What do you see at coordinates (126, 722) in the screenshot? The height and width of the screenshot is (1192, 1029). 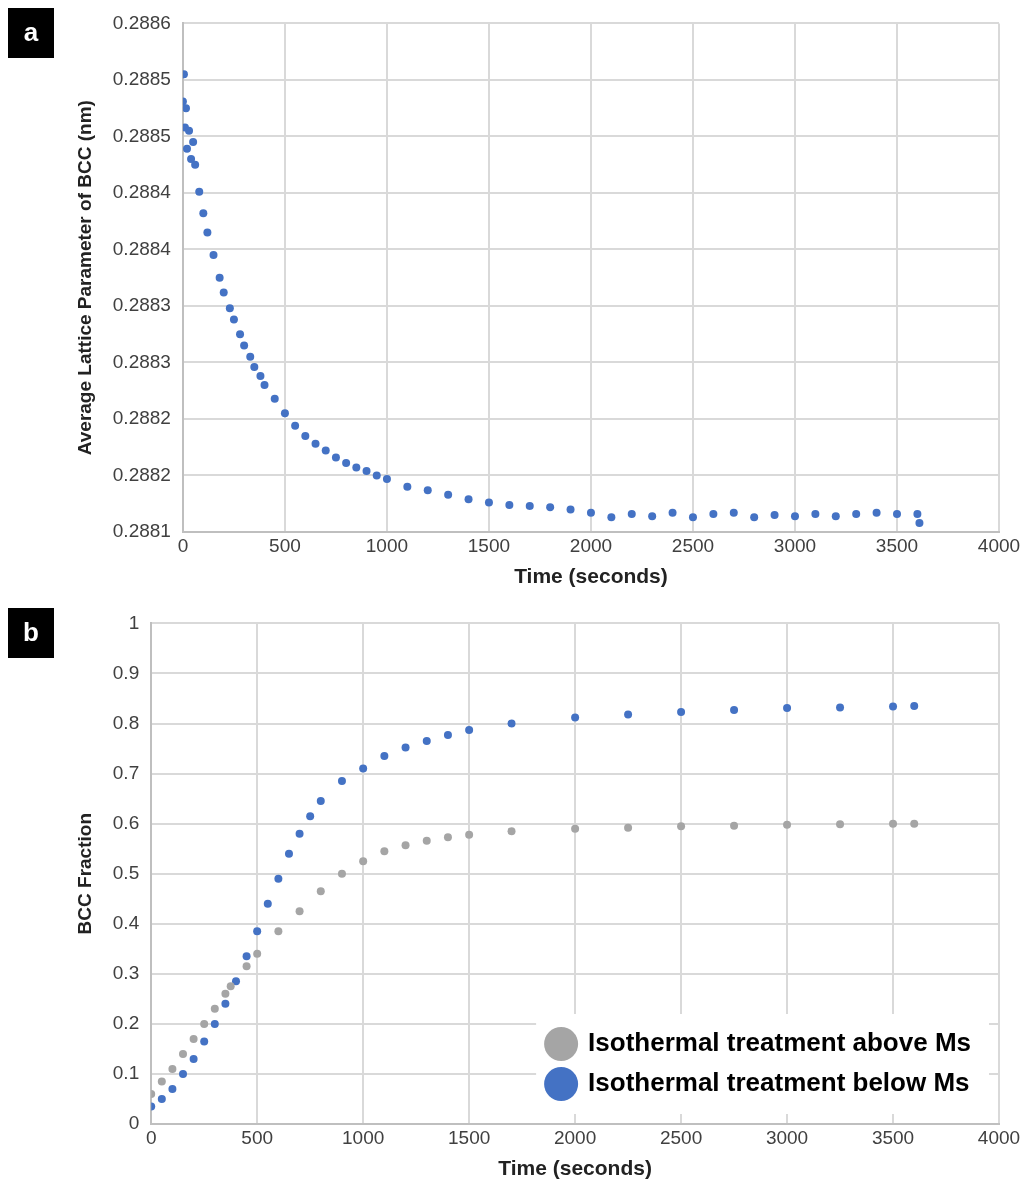 I see `y-tick-label: 0.8` at bounding box center [126, 722].